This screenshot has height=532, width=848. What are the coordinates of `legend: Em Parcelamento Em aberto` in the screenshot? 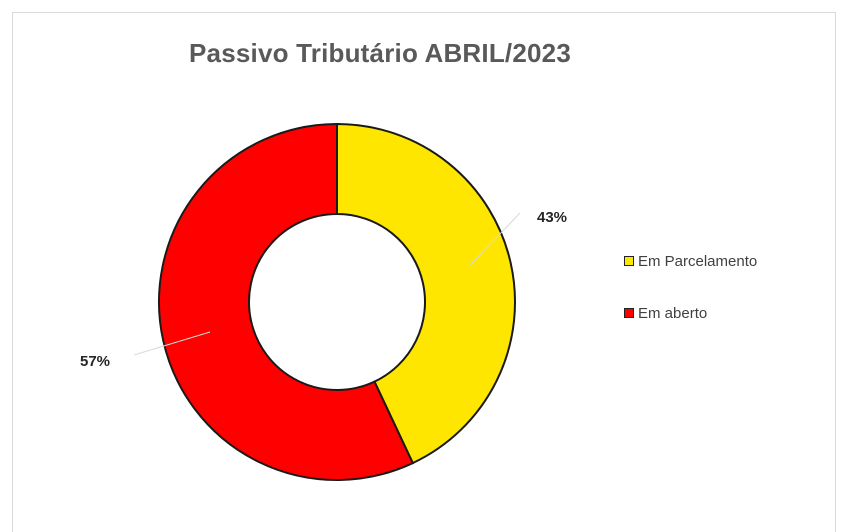 It's located at (690, 302).